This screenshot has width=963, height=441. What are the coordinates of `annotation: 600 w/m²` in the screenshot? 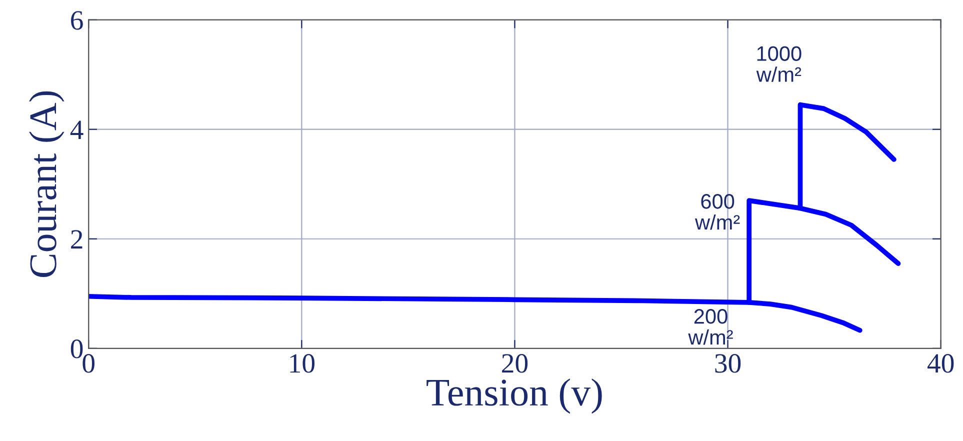 It's located at (717, 212).